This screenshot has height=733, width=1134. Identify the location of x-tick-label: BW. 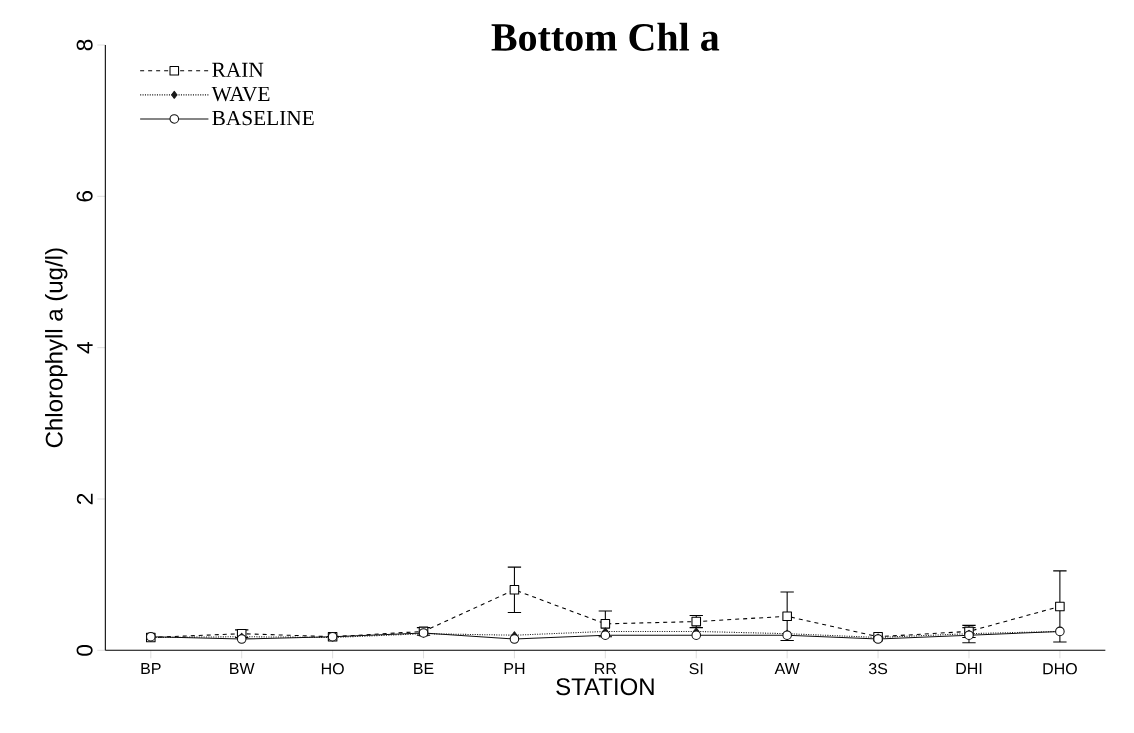
(242, 669).